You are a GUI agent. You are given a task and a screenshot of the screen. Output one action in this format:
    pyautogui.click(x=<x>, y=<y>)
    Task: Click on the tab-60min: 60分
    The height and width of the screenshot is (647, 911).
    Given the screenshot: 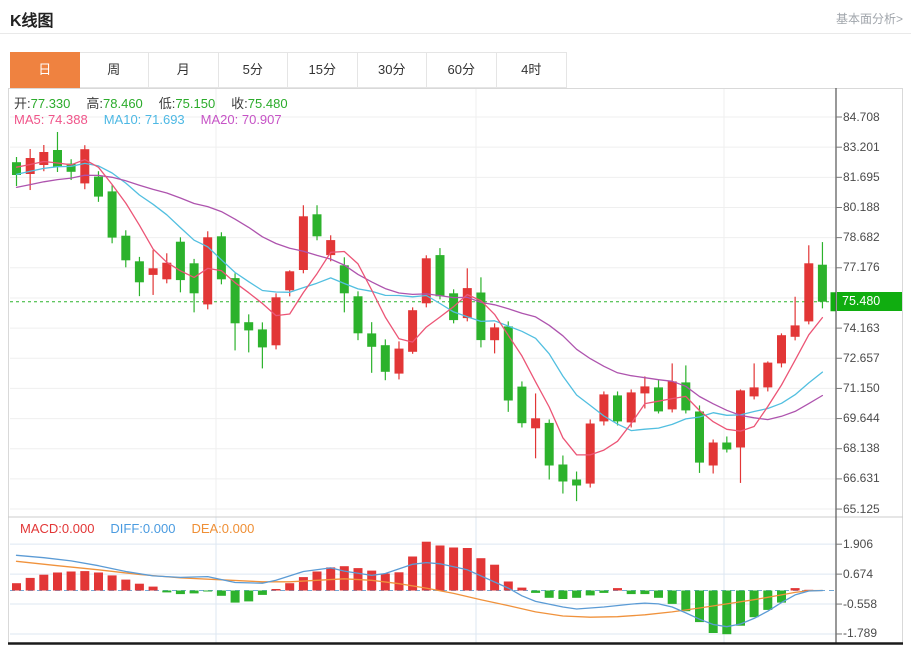 What is the action you would take?
    pyautogui.click(x=462, y=70)
    